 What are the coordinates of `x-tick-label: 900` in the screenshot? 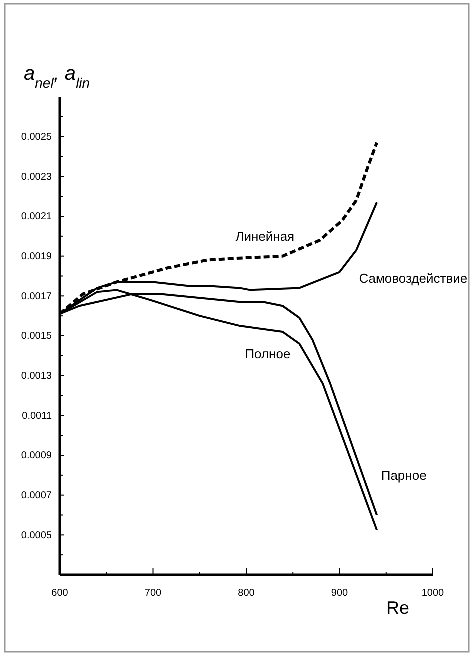 It's located at (340, 594).